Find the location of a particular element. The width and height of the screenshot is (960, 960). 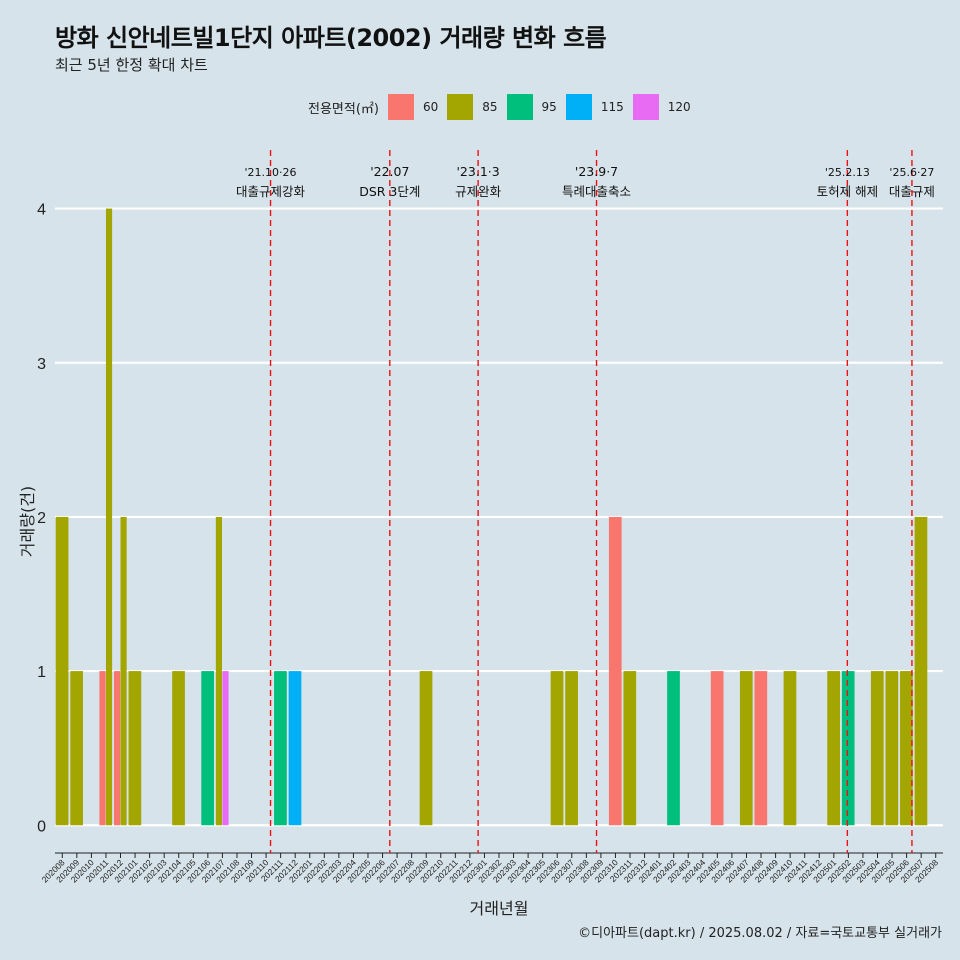

y-tick-label-1: 1 is located at coordinates (41, 672).